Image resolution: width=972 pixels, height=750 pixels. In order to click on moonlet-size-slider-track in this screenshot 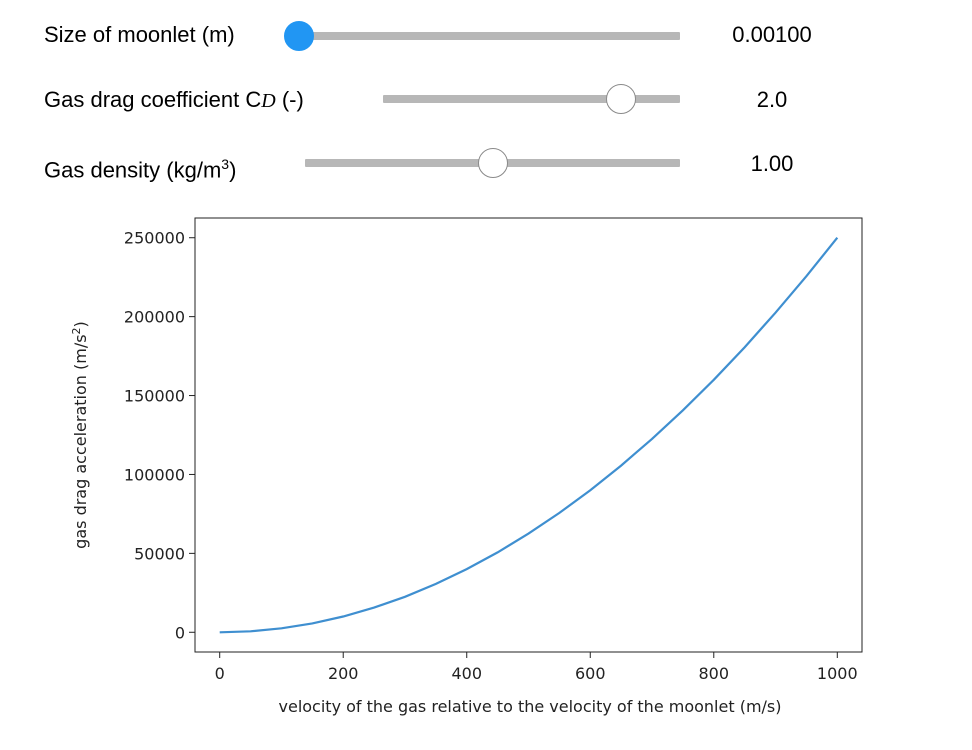, I will do `click(490, 36)`.